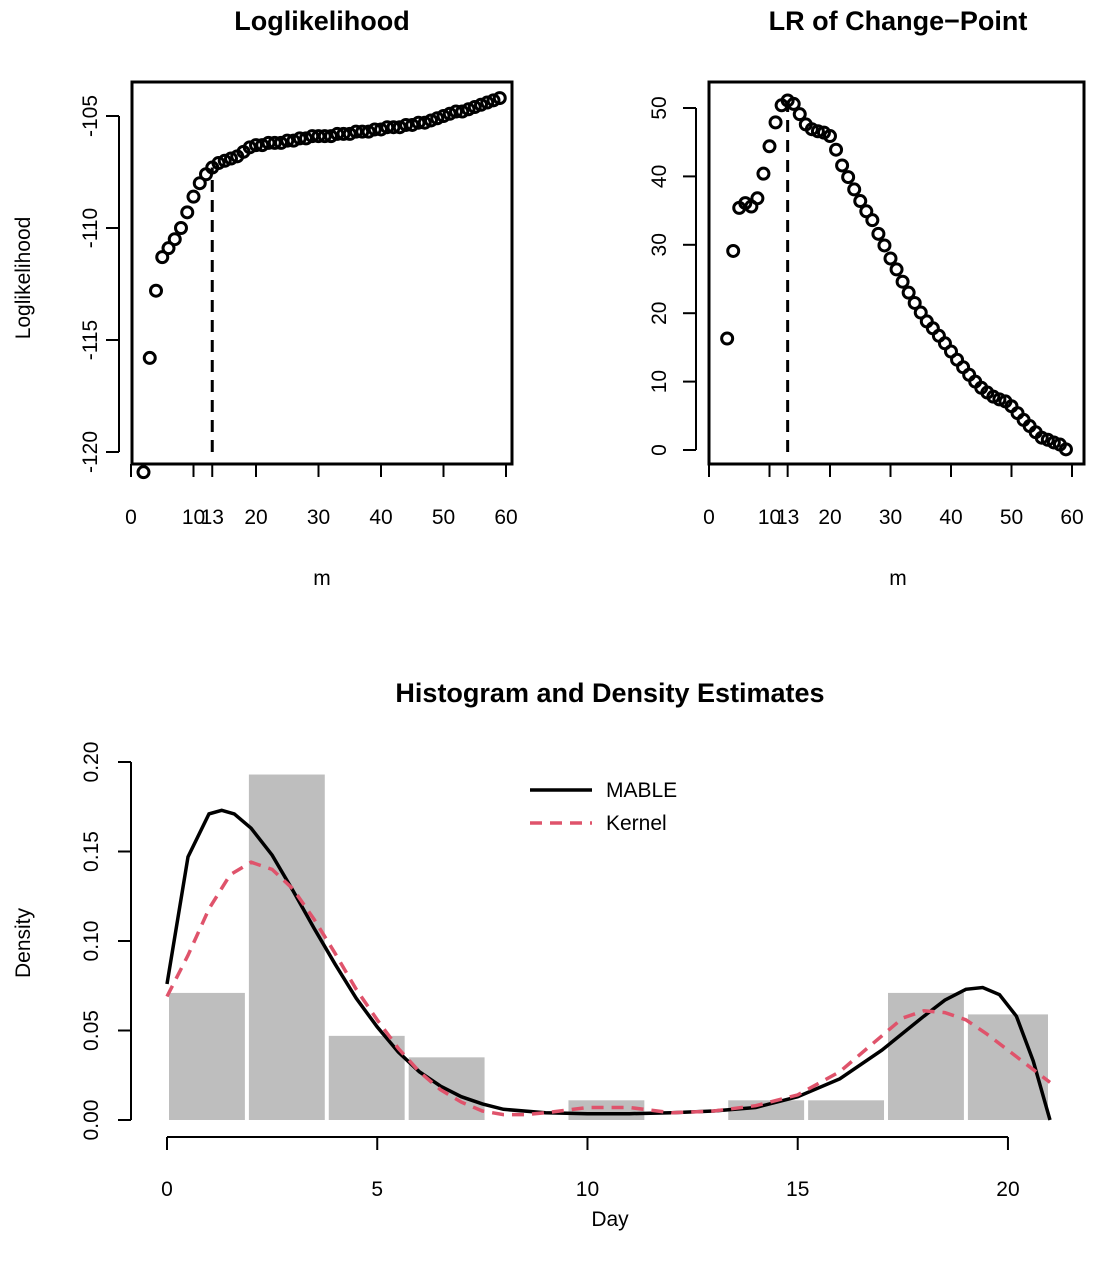  Describe the element at coordinates (659, 244) in the screenshot. I see `y-tick-label: 30` at that location.